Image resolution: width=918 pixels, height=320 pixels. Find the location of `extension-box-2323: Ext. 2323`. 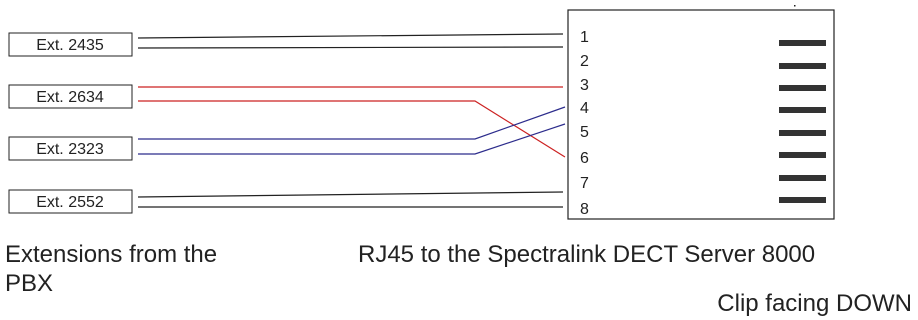

extension-box-2323: Ext. 2323 is located at coordinates (70, 148).